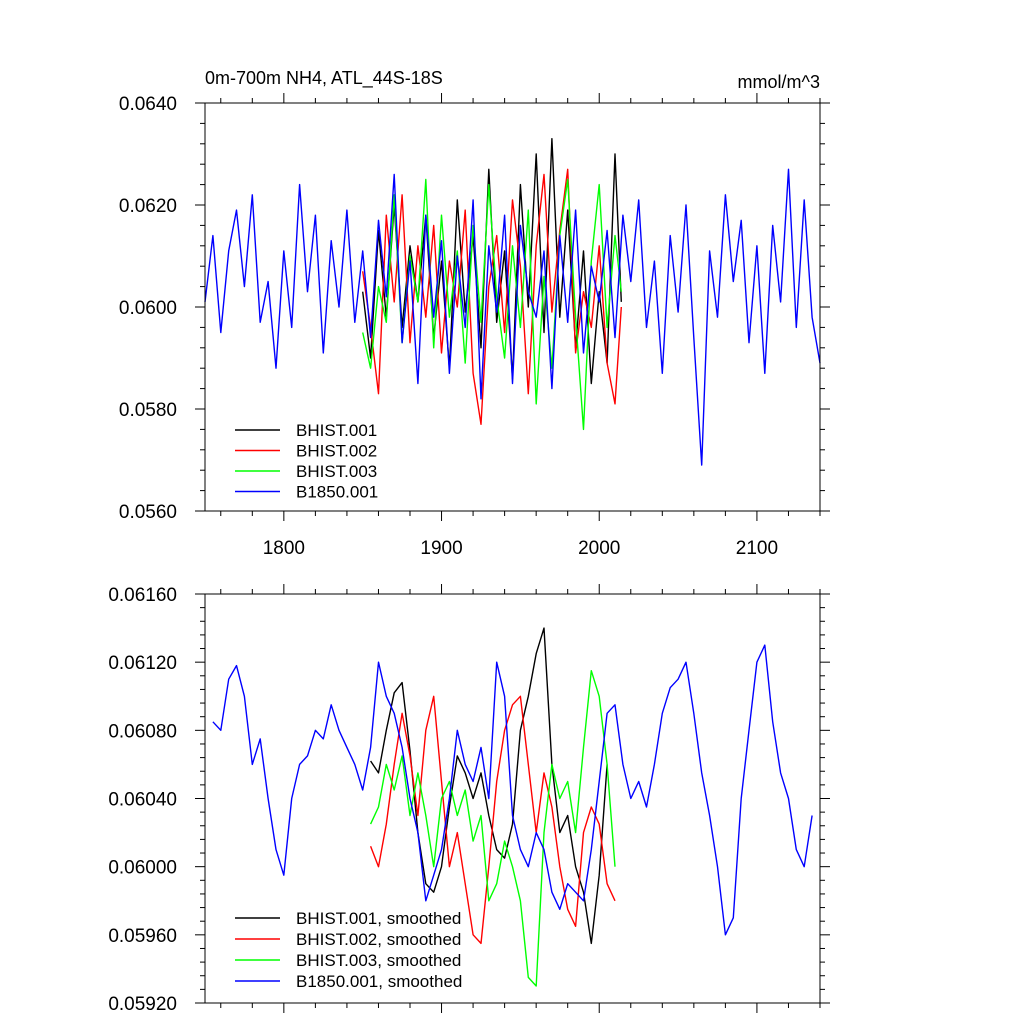  What do you see at coordinates (142, 800) in the screenshot?
I see `y-tick-label: 0.06040` at bounding box center [142, 800].